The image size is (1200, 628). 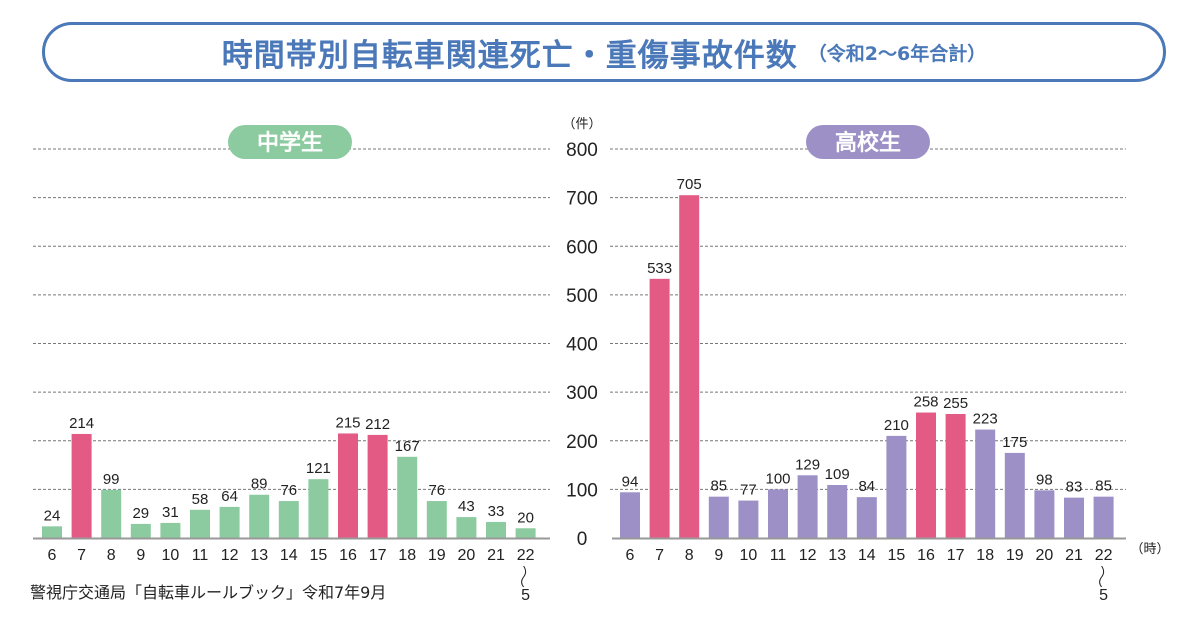 I want to click on data-label: 33, so click(x=496, y=511).